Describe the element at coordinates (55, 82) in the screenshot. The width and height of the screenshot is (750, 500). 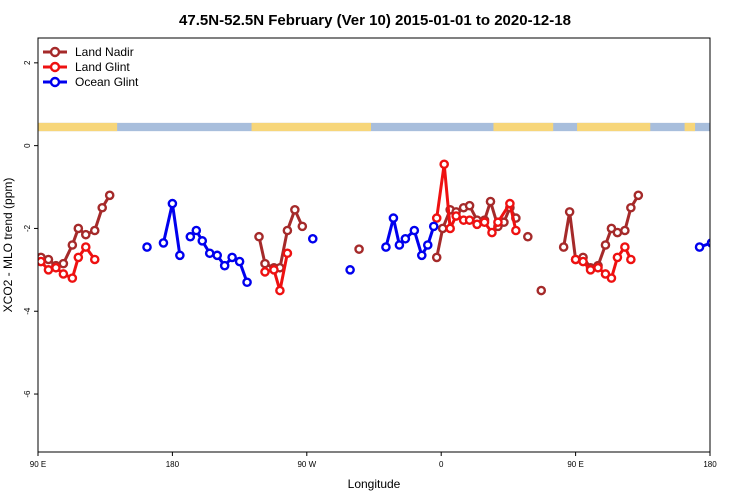
I see `legend-marker-ocean-glint` at that location.